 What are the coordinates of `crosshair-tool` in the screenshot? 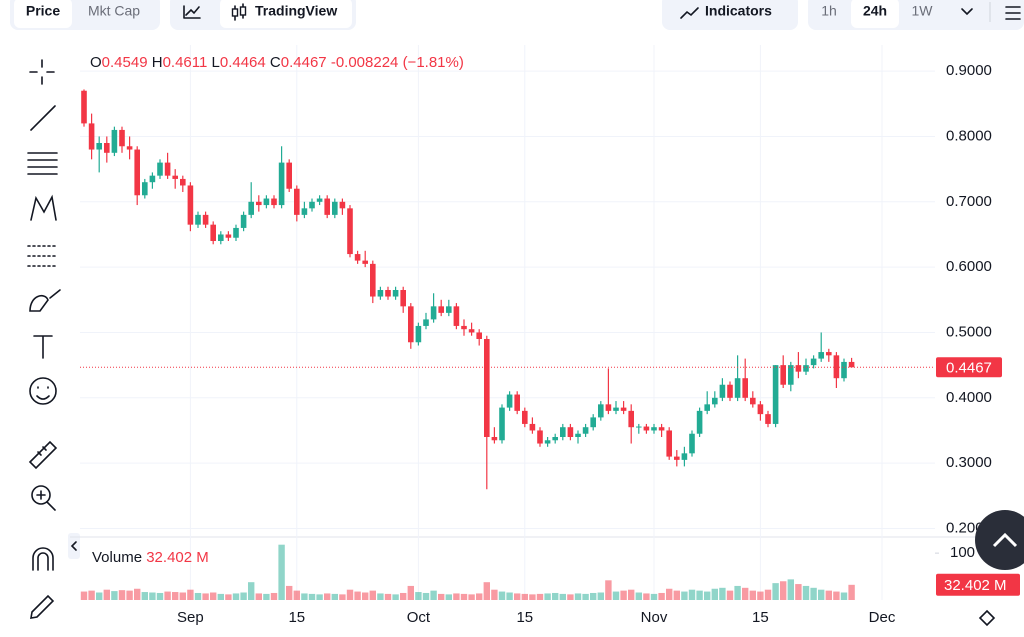 It's located at (42, 72).